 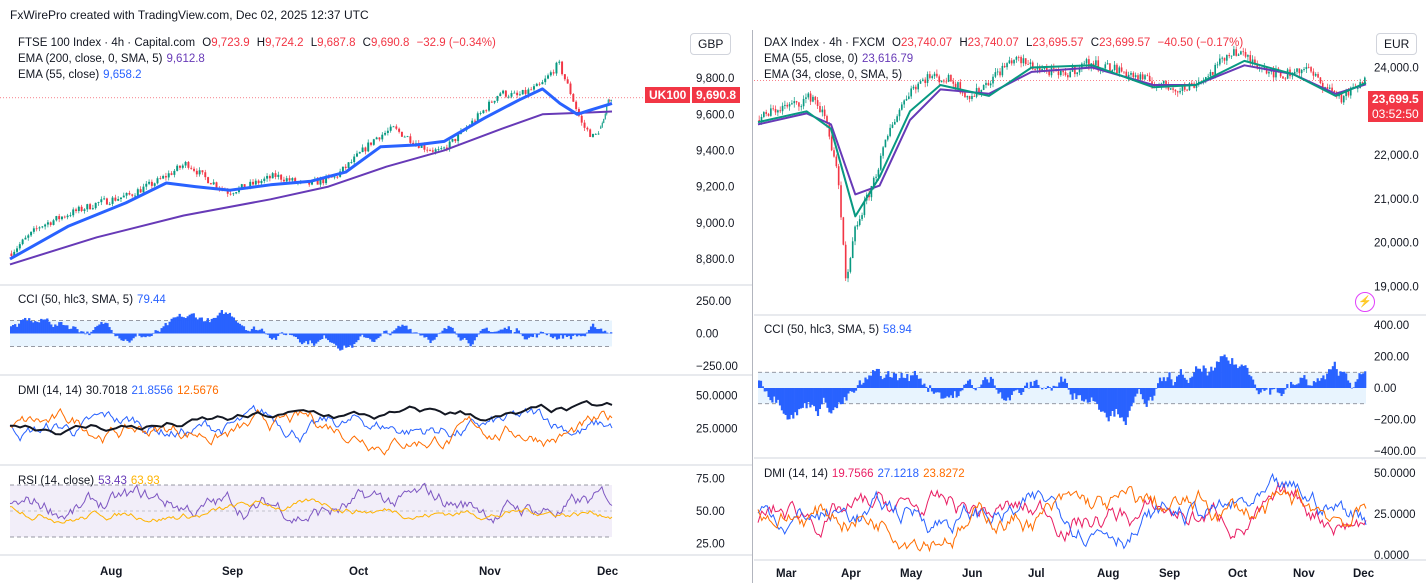 I want to click on dax-symbol: DAX Index · 4h · FXCM, so click(x=824, y=43).